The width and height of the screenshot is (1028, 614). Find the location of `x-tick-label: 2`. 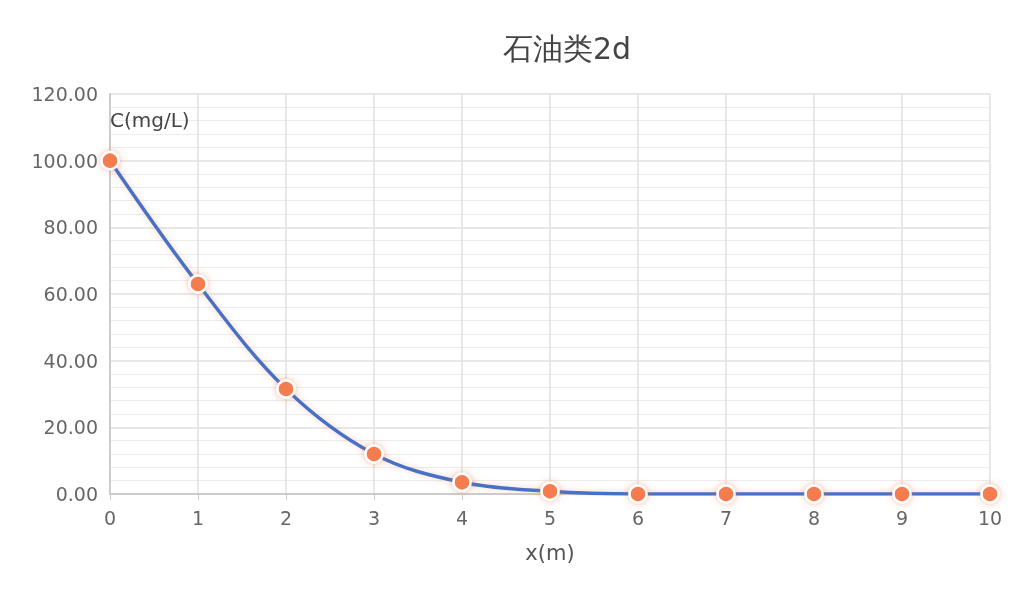

x-tick-label: 2 is located at coordinates (286, 517).